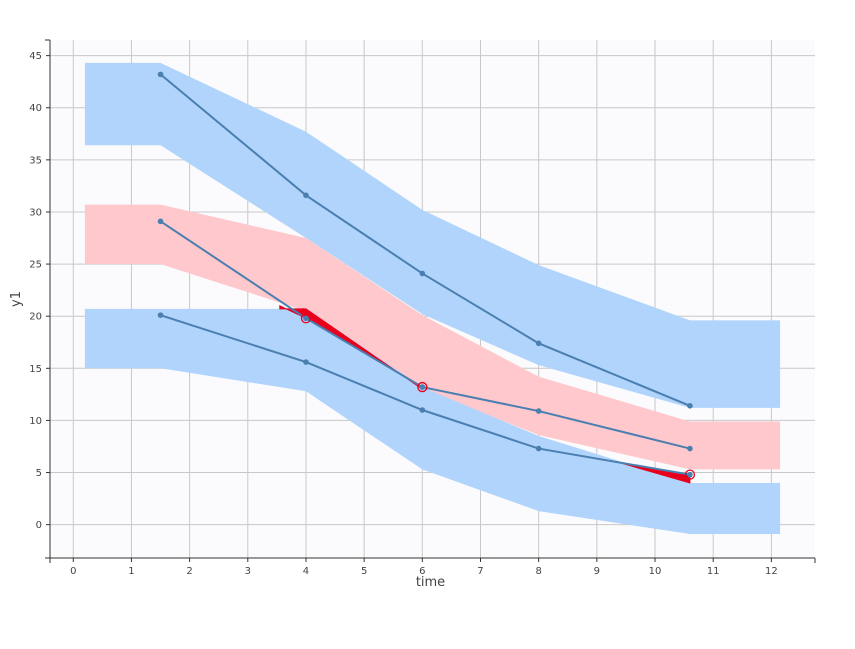  I want to click on y-tick-label: 35, so click(35, 160).